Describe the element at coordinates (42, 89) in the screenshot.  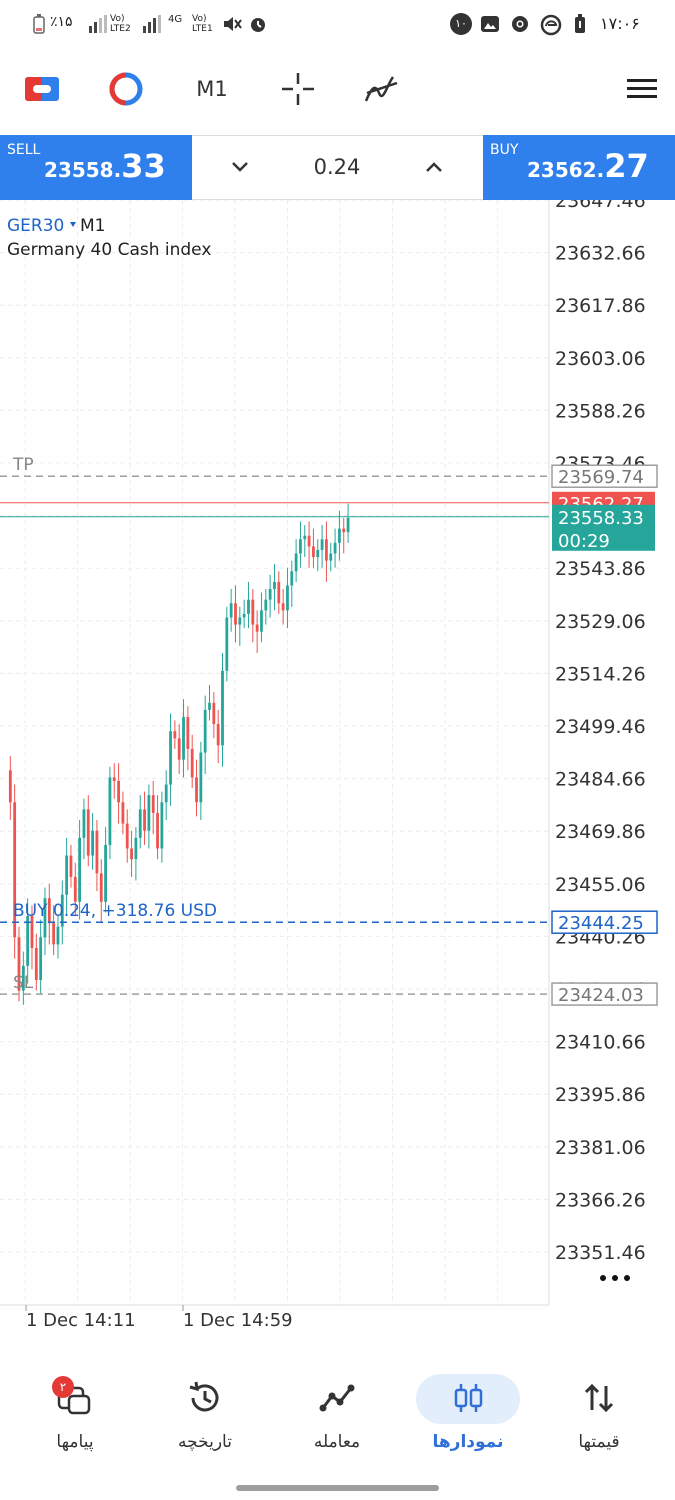
I see `one-click-trading-button` at that location.